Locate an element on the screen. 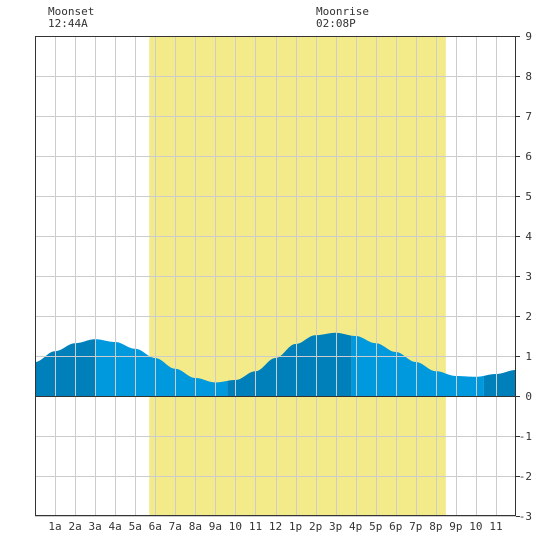  tide-layer is located at coordinates (275, 364).